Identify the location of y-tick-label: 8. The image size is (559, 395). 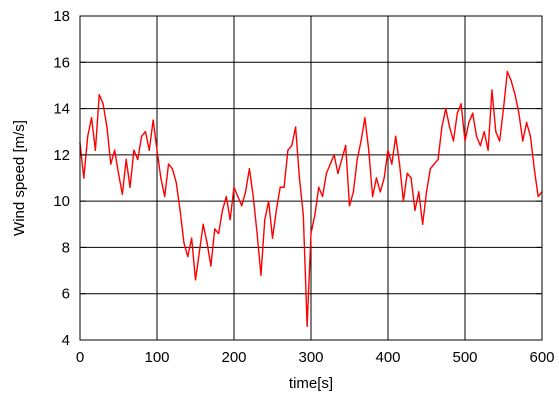
(66, 247).